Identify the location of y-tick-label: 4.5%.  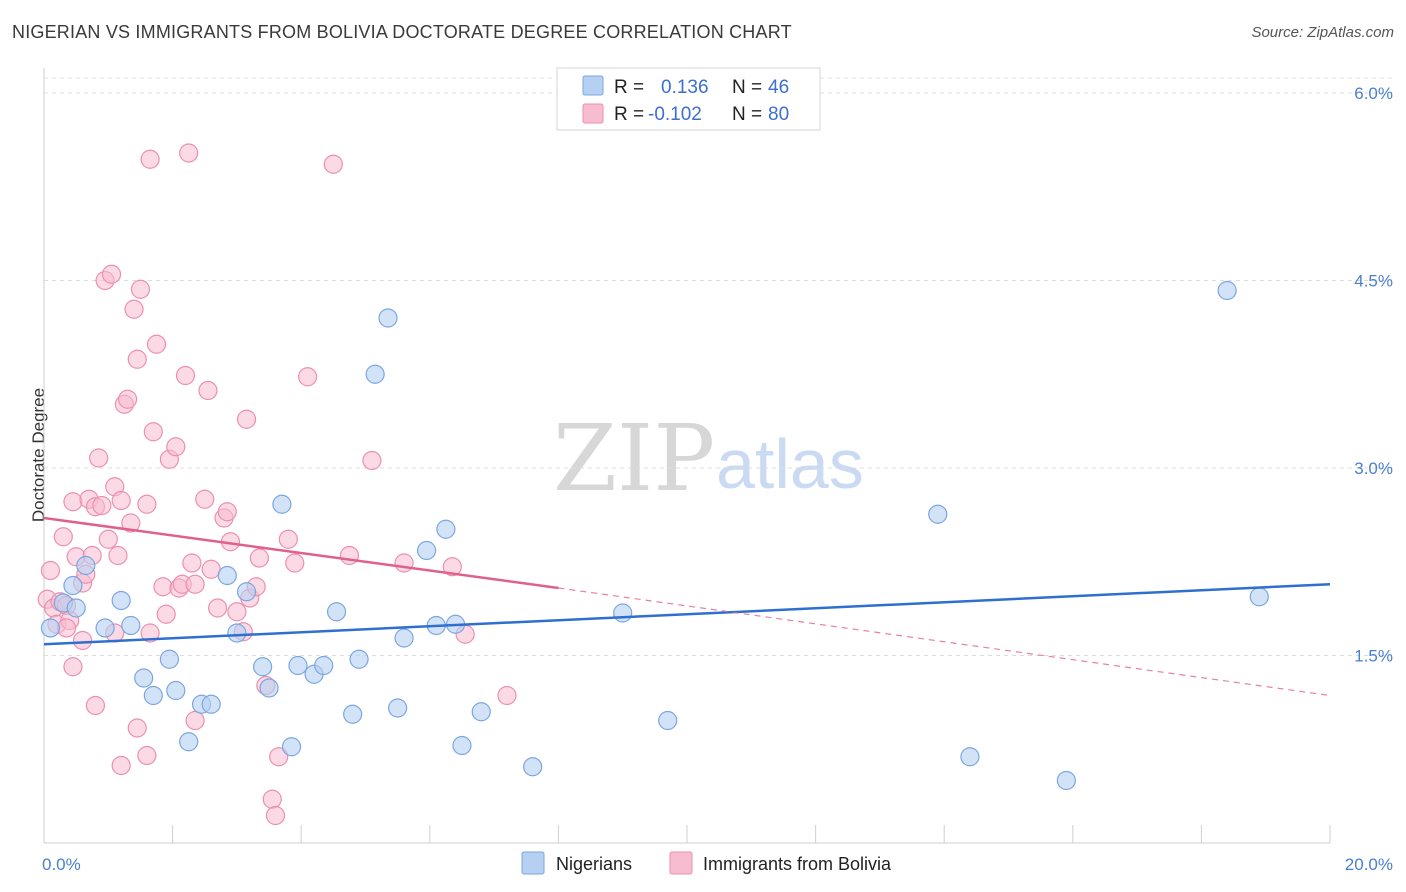
(1373, 281).